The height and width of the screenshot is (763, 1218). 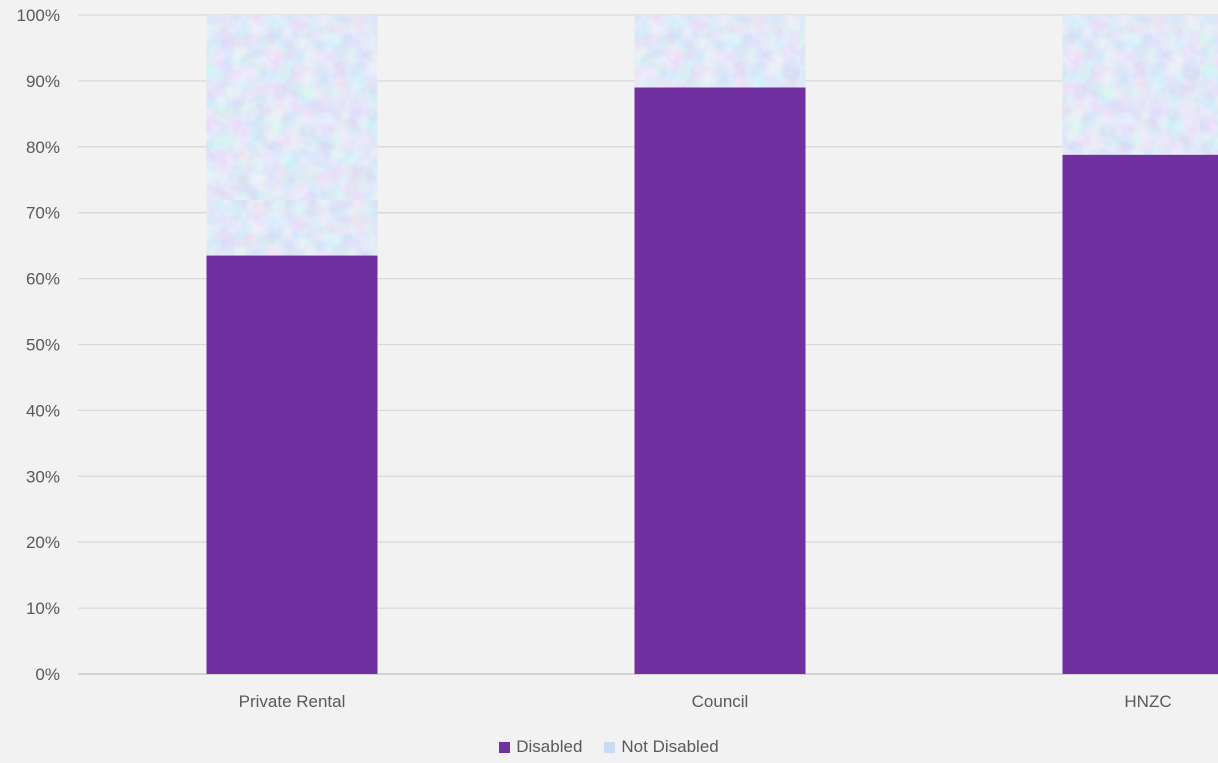 I want to click on bar-not-disabled-council, so click(x=720, y=51).